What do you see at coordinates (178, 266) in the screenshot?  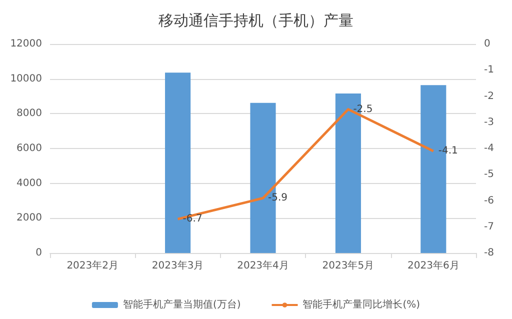 I see `x-tick-label: 2023年3月` at bounding box center [178, 266].